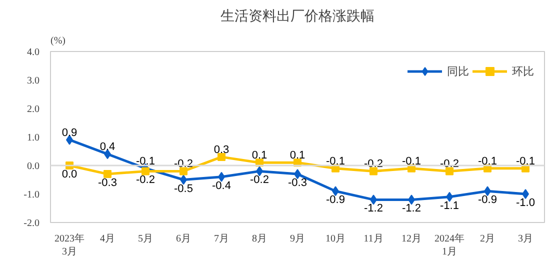  Describe the element at coordinates (33, 166) in the screenshot. I see `y-tick-label: 0.0` at that location.